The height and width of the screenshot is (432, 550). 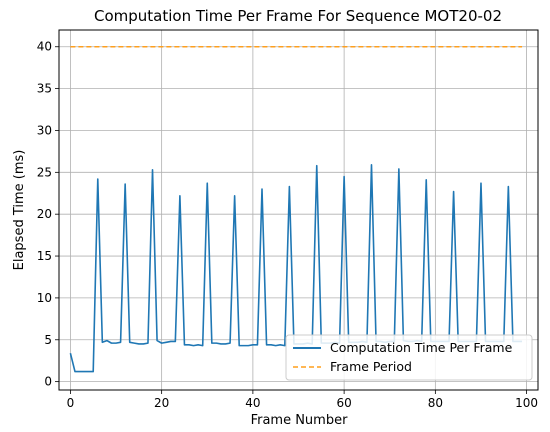 I want to click on y-tick-label: 0, so click(x=48, y=382).